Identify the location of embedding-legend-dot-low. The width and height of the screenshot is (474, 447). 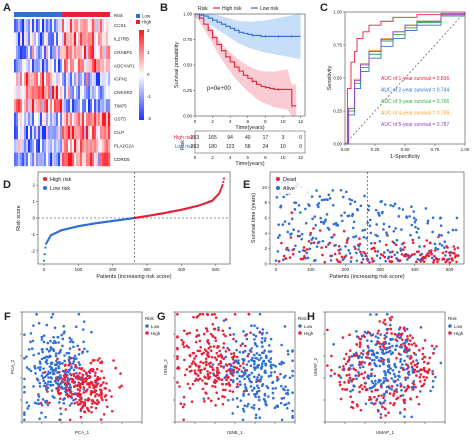
(147, 326).